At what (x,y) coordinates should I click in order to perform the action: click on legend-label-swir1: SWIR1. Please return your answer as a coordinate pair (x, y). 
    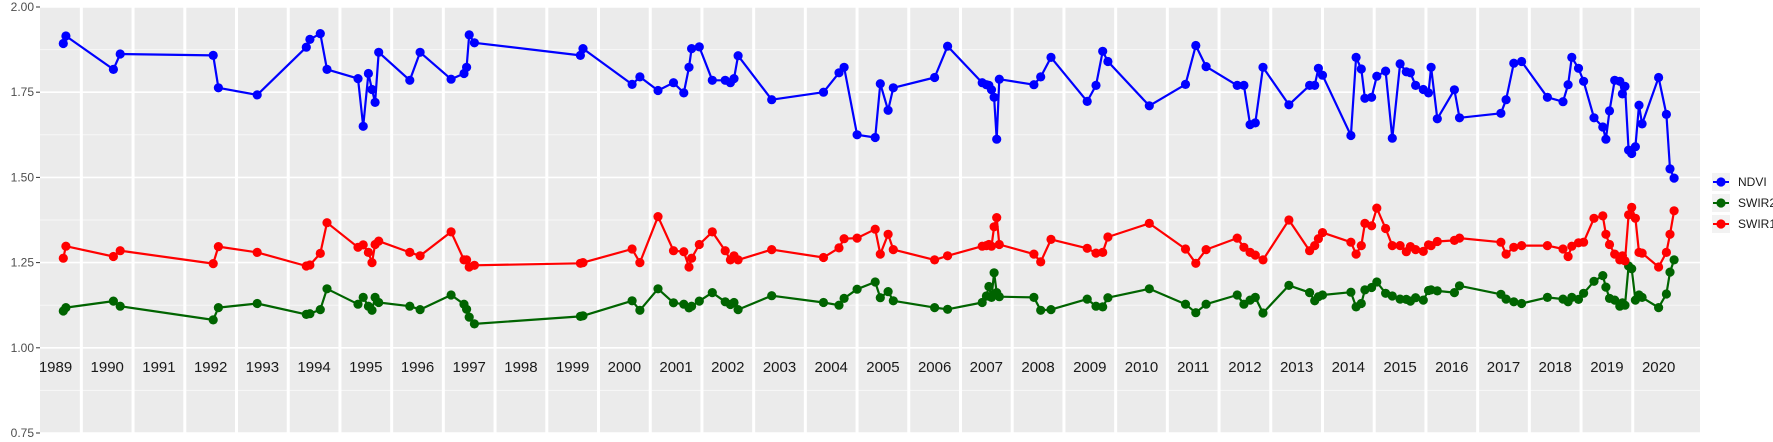
    Looking at the image, I should click on (1755, 224).